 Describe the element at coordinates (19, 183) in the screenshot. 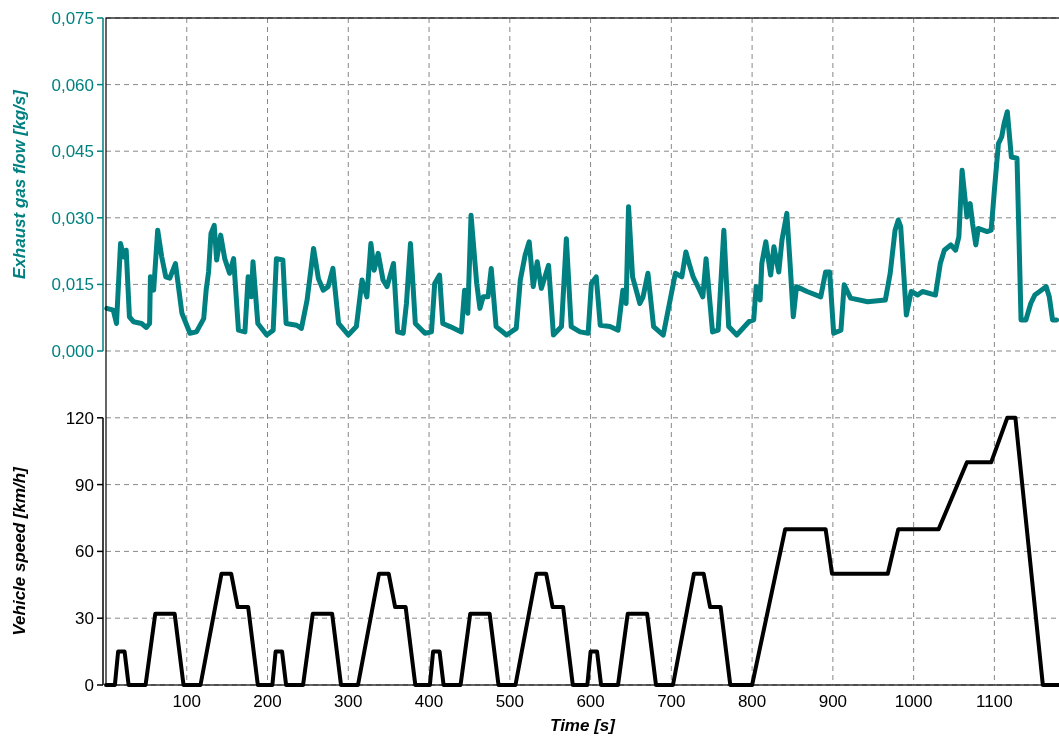

I see `y-axis-title: Exhaust gas flow [kg/s]` at that location.